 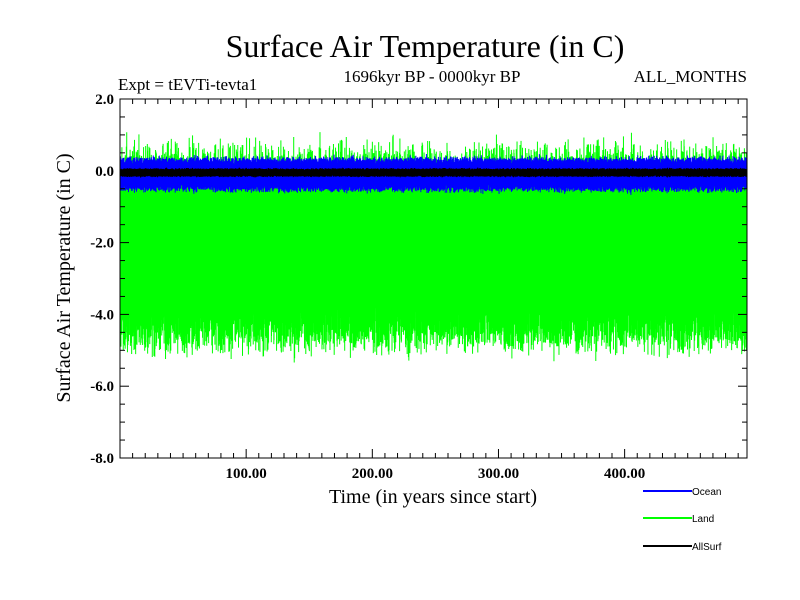 I want to click on experiment-label: Expt = tEVTi-tevta1, so click(x=187, y=84).